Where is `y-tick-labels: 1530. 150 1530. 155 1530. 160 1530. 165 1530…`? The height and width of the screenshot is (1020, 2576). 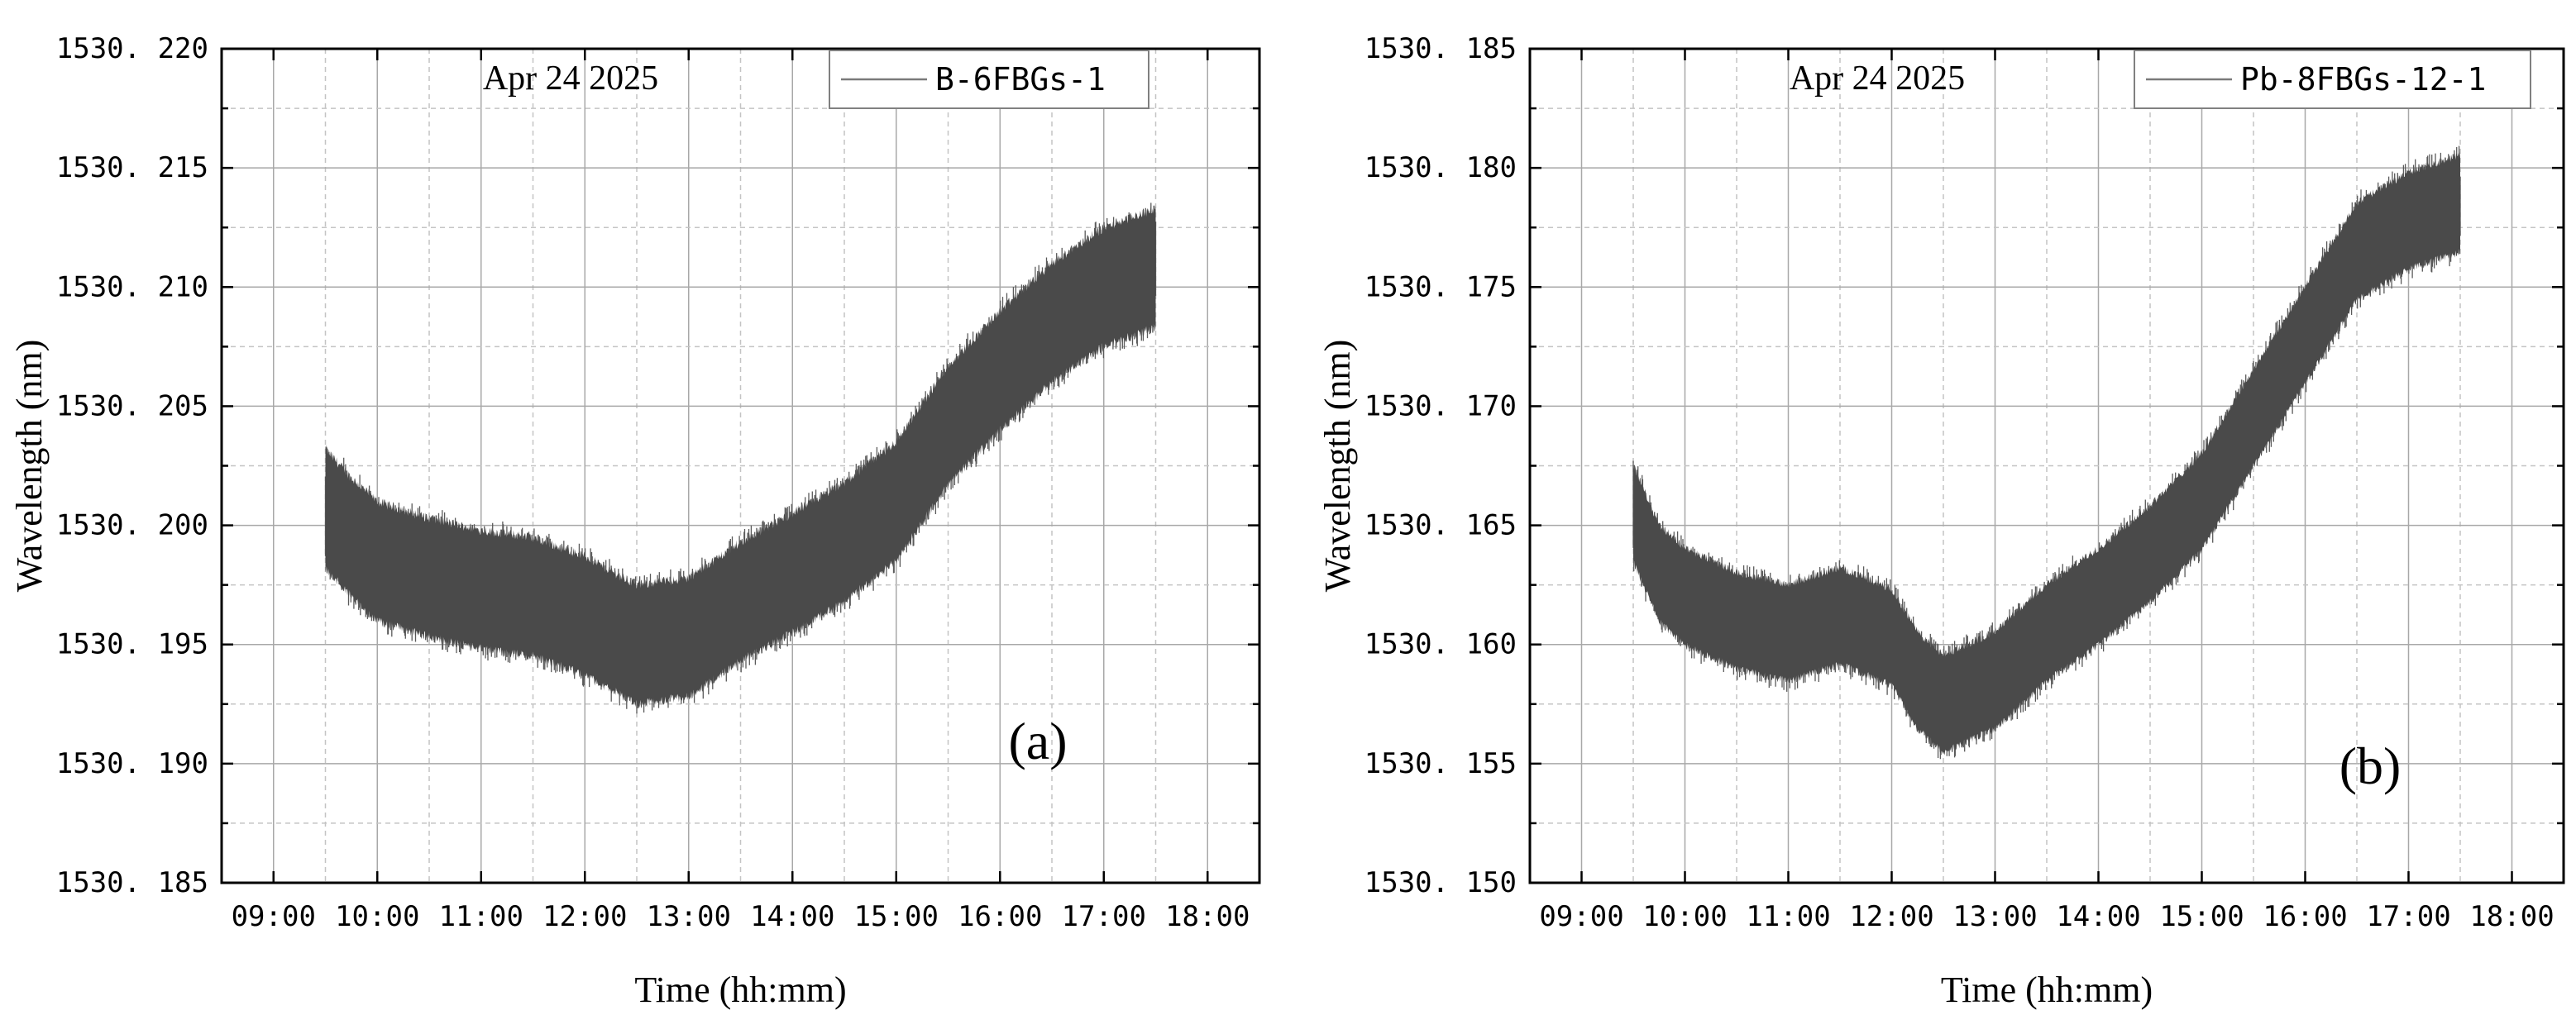
y-tick-labels: 1530. 150 1530. 155 1530. 160 1530. 165 1530… is located at coordinates (1440, 465).